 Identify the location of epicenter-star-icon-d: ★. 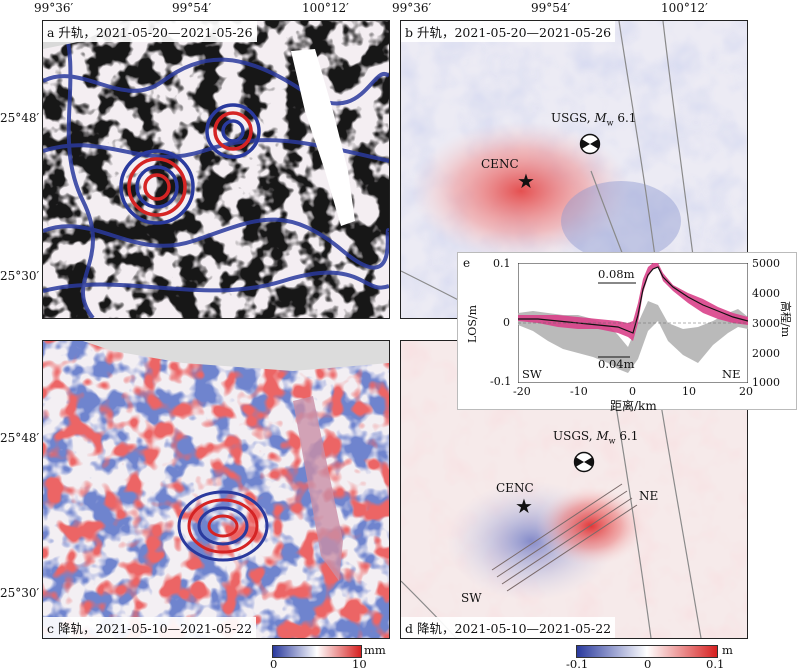
(524, 506).